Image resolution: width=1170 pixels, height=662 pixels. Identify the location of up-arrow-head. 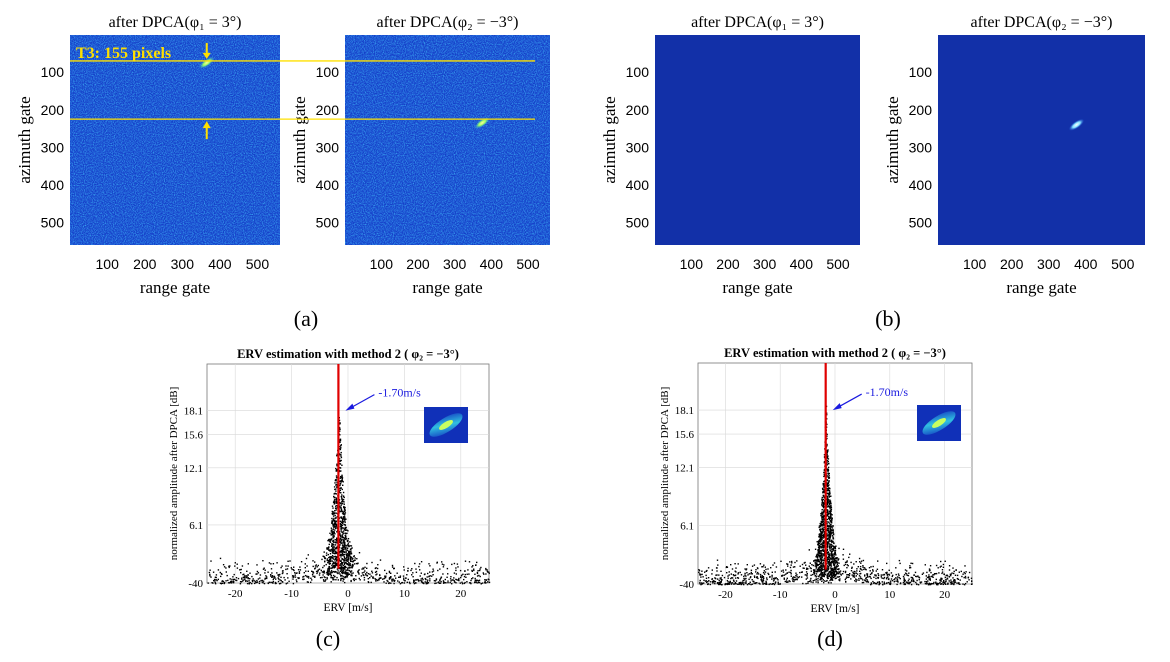
(206, 125).